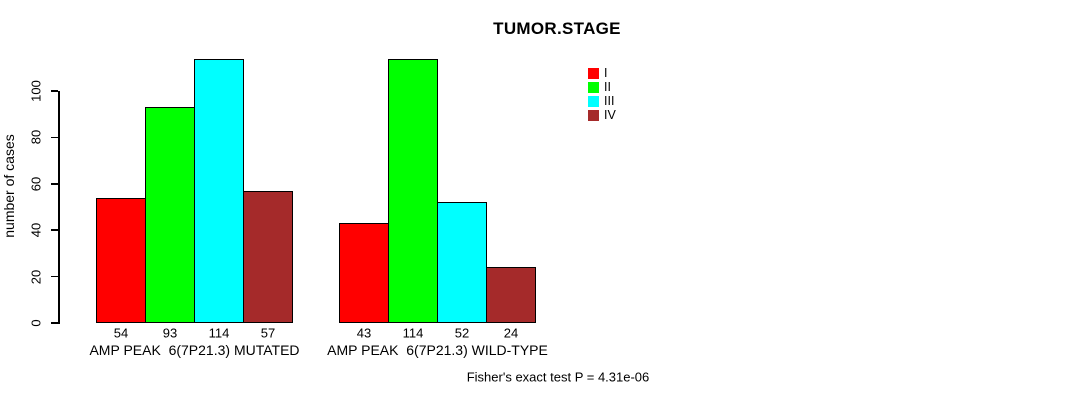 The image size is (1090, 400). What do you see at coordinates (59, 207) in the screenshot?
I see `y-axis-line` at bounding box center [59, 207].